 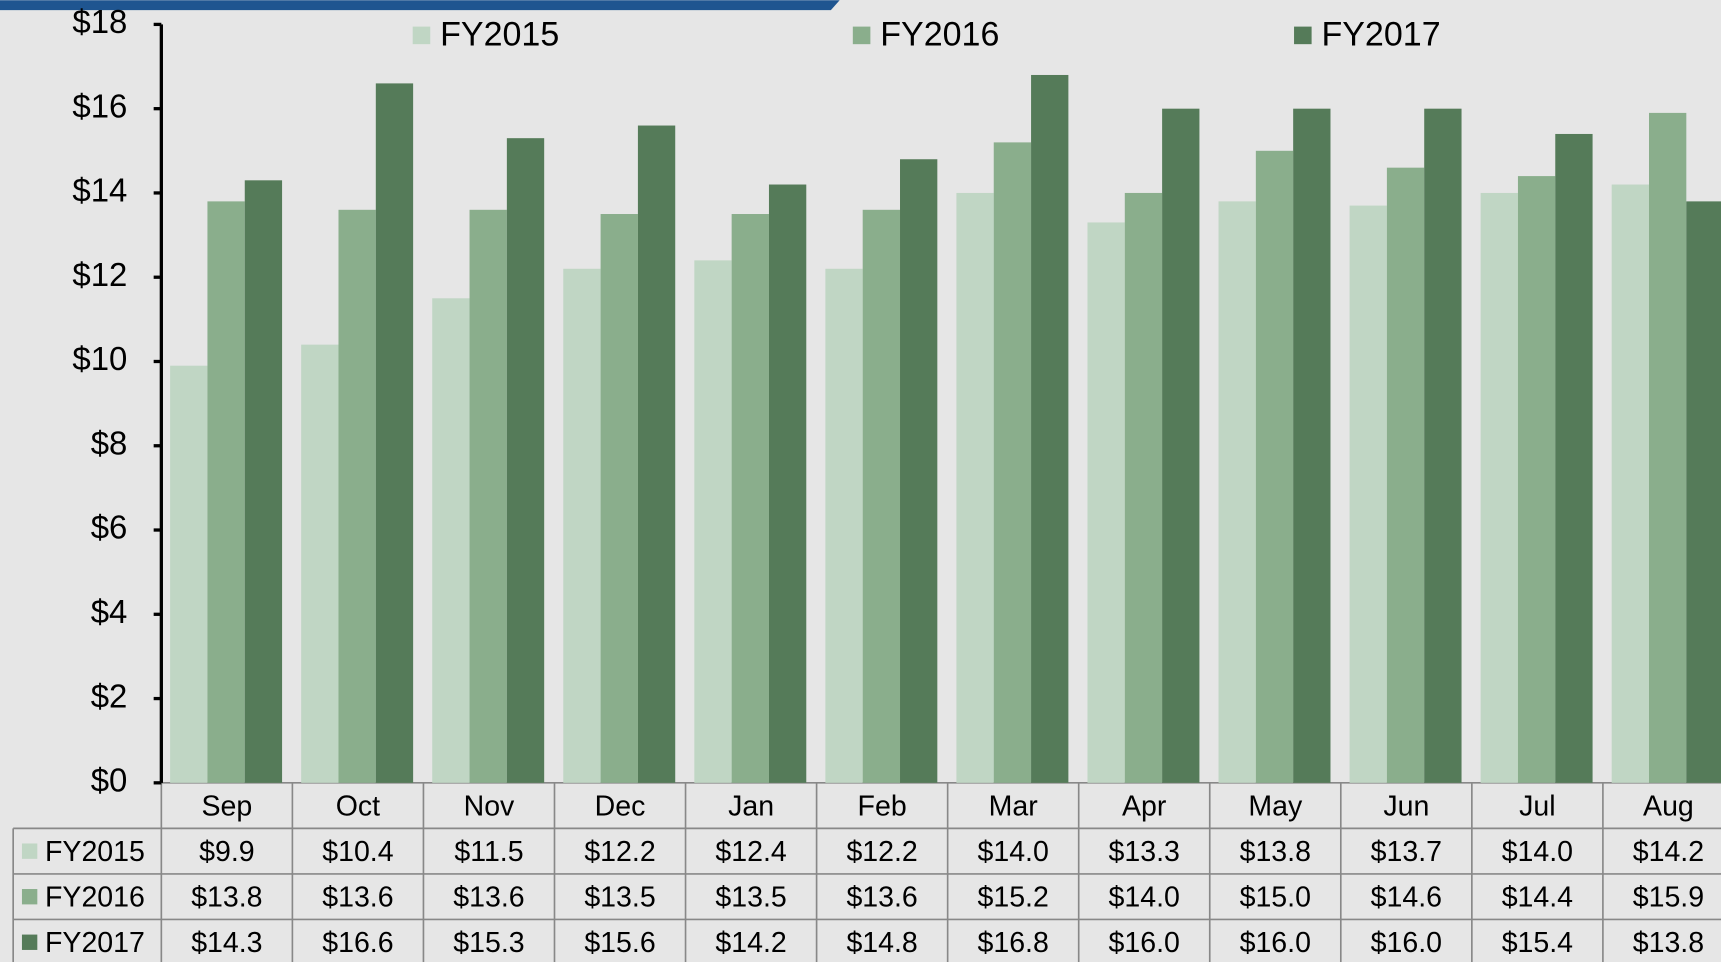 I want to click on x-tick-label: Apr, so click(x=1144, y=806).